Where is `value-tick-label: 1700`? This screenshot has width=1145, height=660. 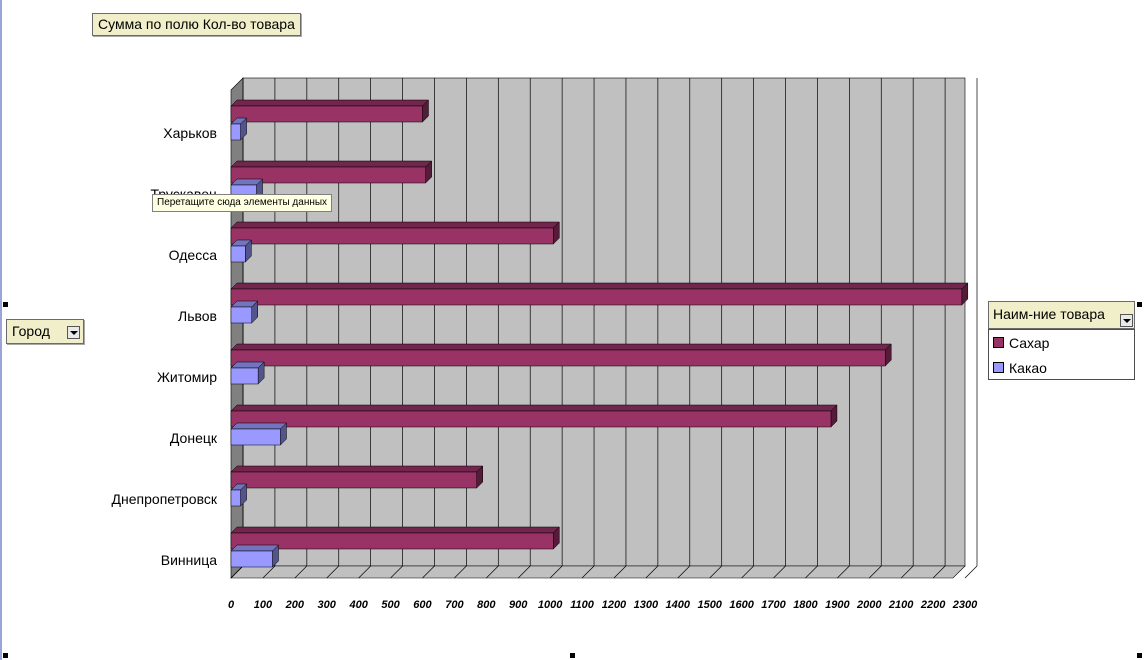
value-tick-label: 1700 is located at coordinates (773, 605).